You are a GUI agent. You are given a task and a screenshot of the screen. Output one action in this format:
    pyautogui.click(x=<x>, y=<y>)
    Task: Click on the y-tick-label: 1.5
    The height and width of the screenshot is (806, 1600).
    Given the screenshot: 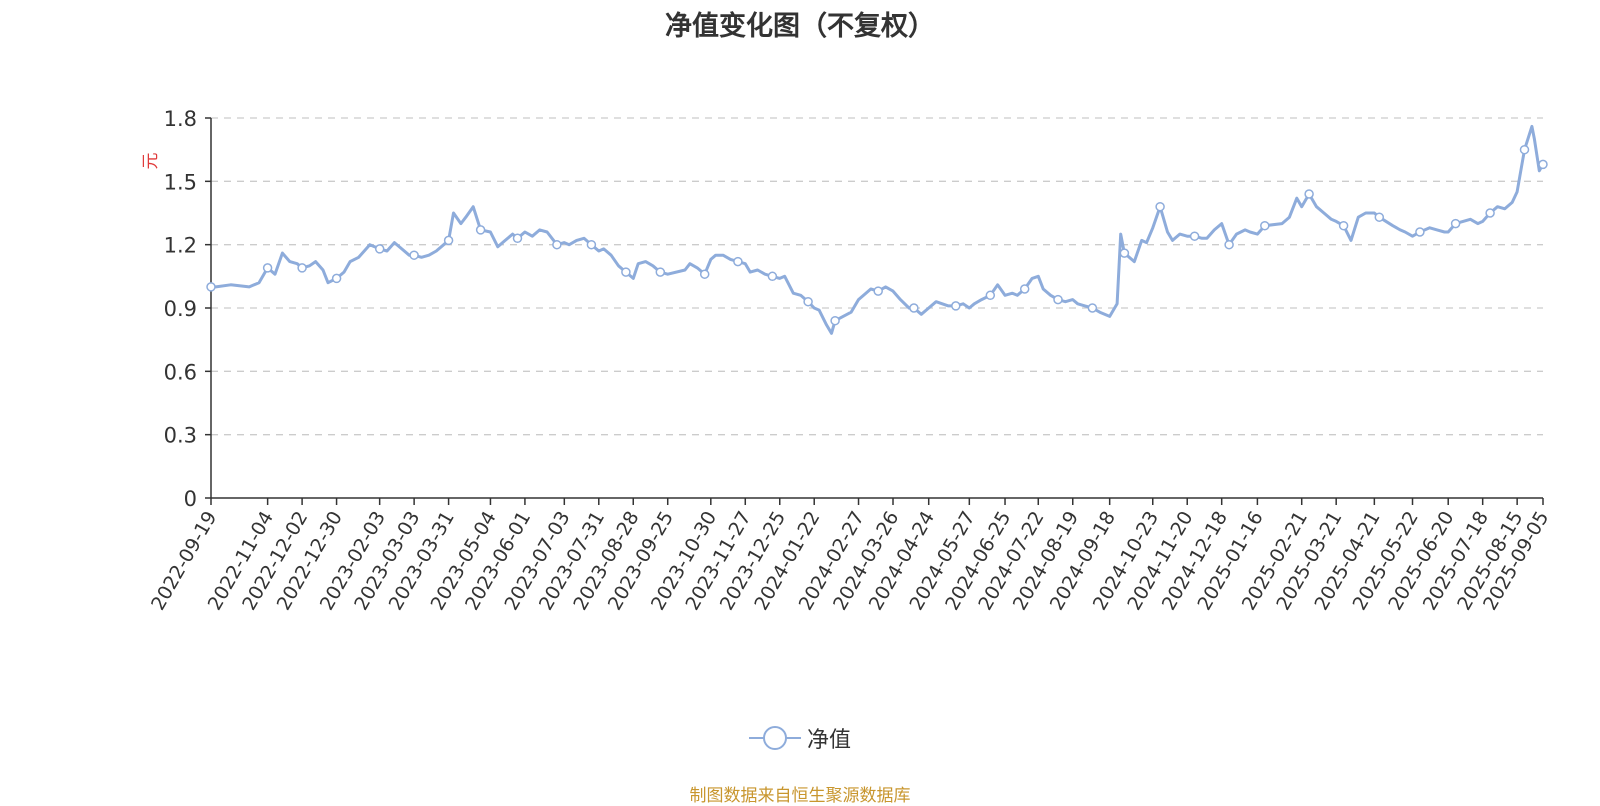 What is the action you would take?
    pyautogui.click(x=180, y=182)
    